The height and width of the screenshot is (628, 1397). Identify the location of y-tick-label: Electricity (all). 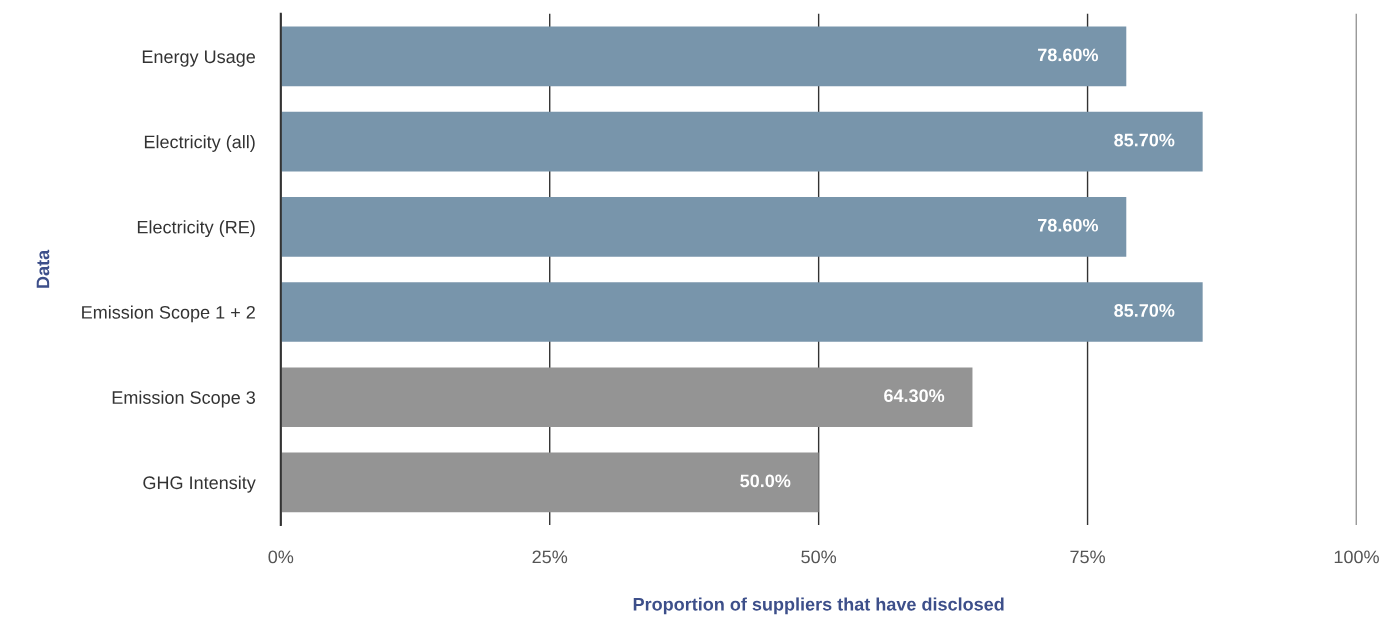
(199, 143).